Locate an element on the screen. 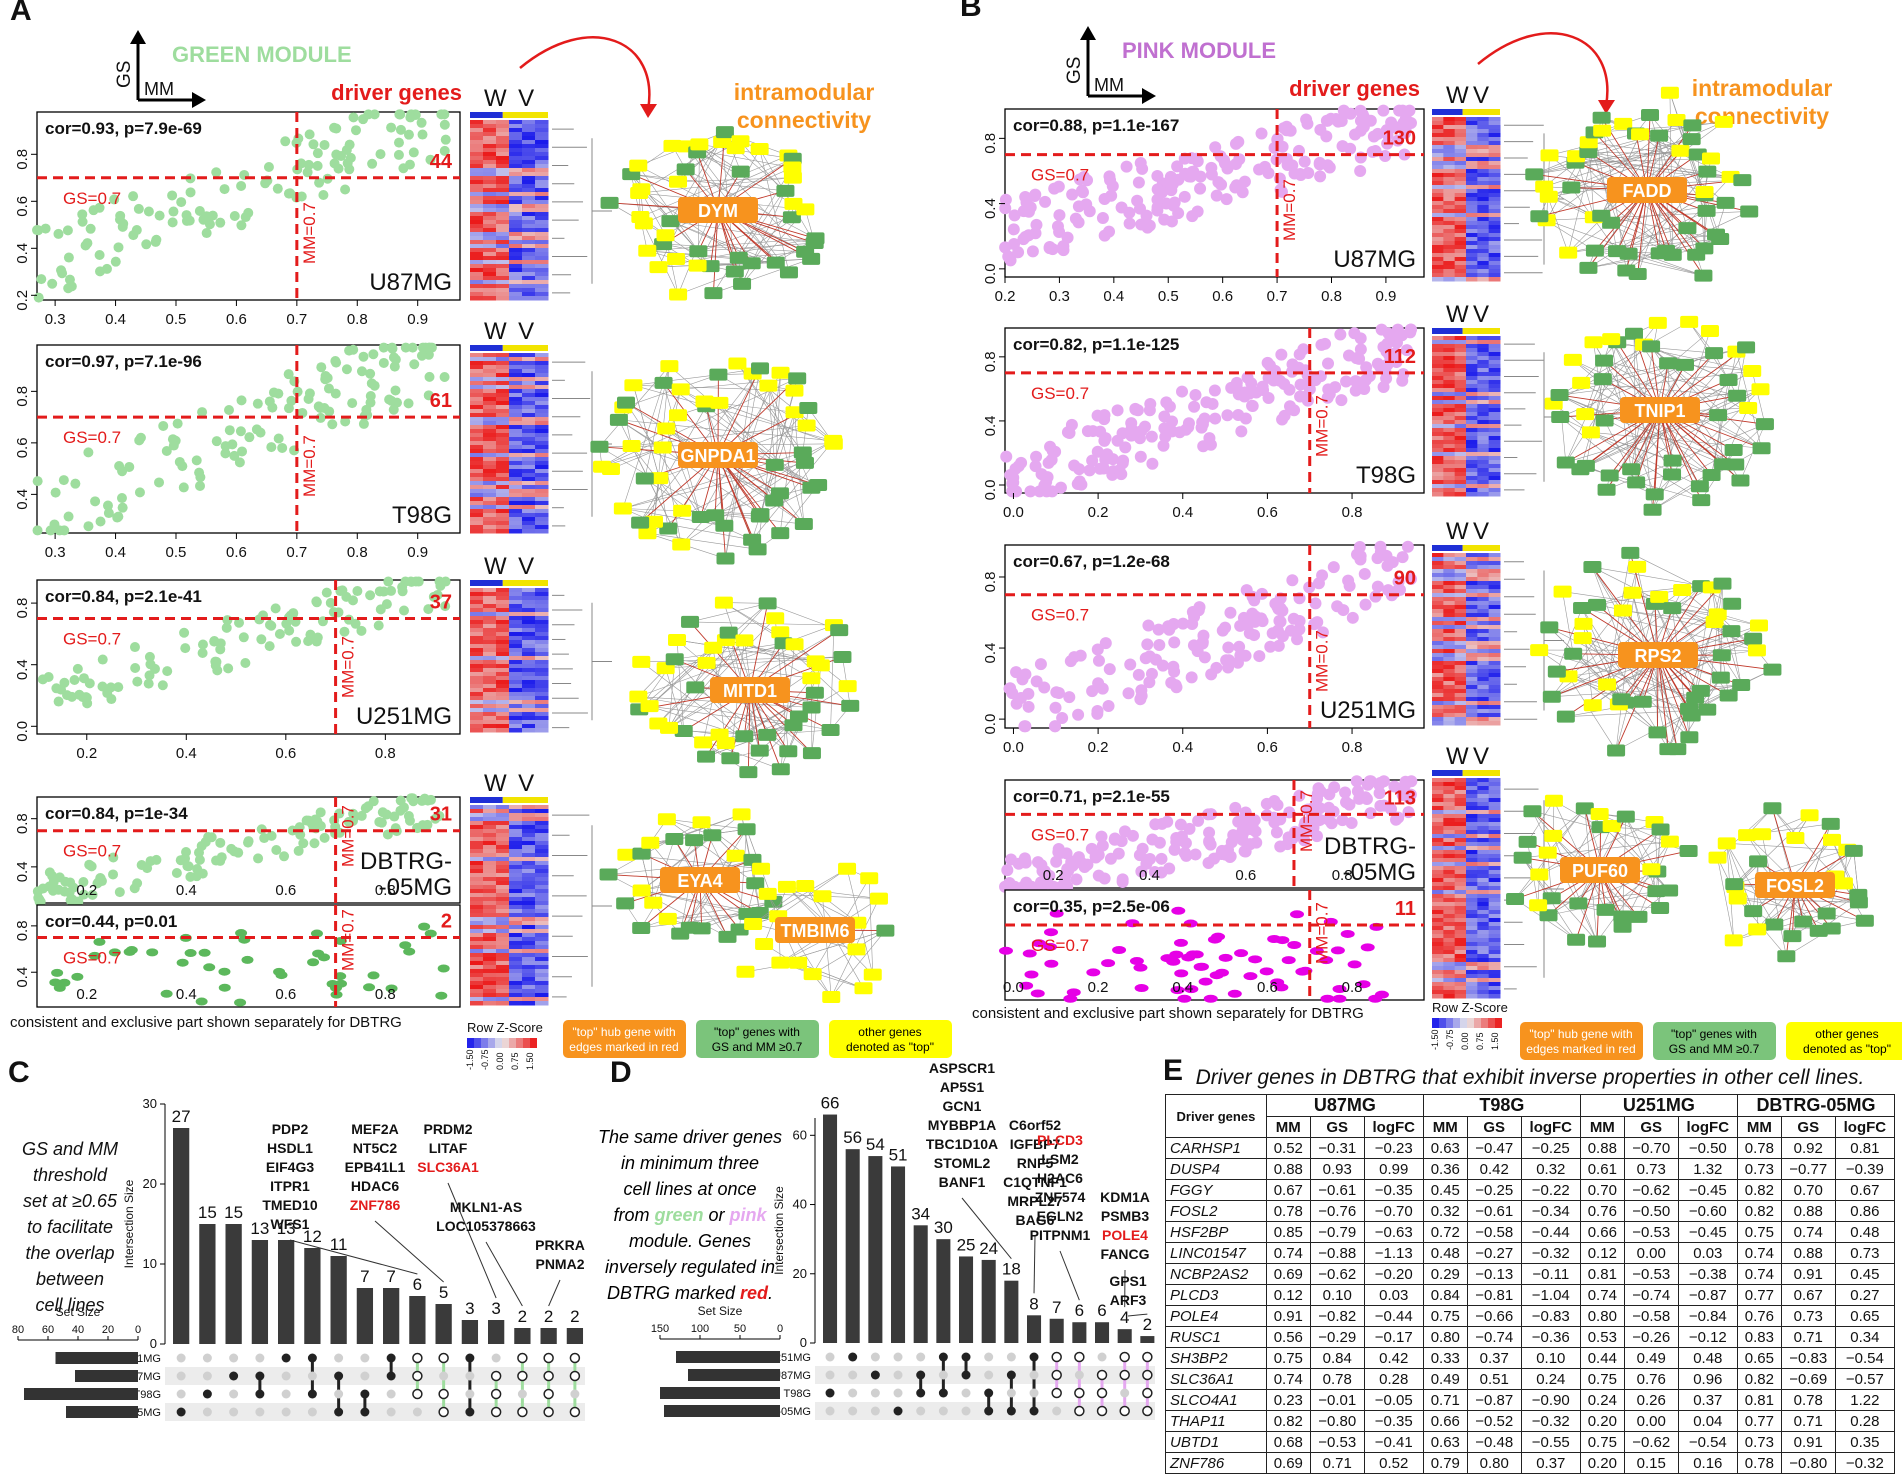 This screenshot has width=1902, height=1474. panel-b-plot-1-point is located at coordinates (1355, 134).